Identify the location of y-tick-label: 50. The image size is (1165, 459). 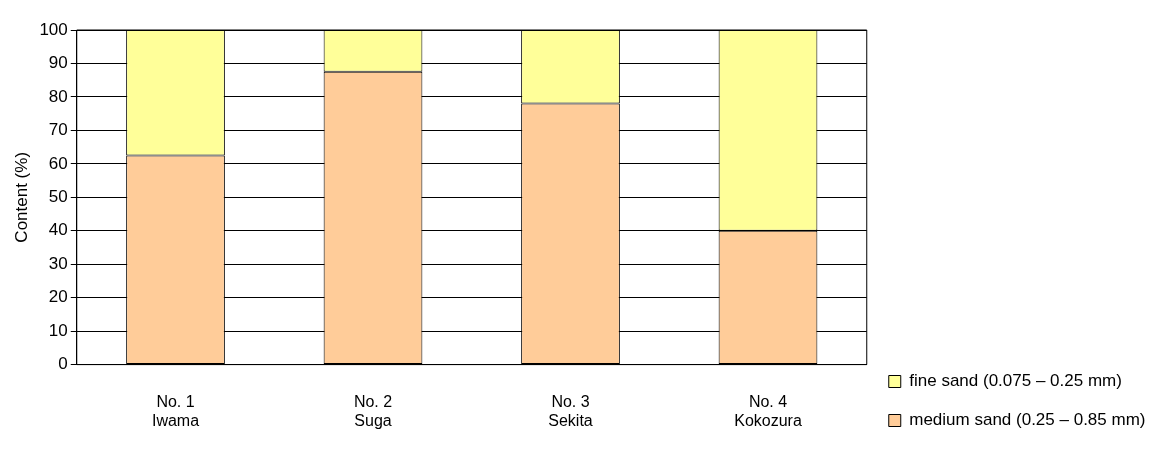
(58, 196).